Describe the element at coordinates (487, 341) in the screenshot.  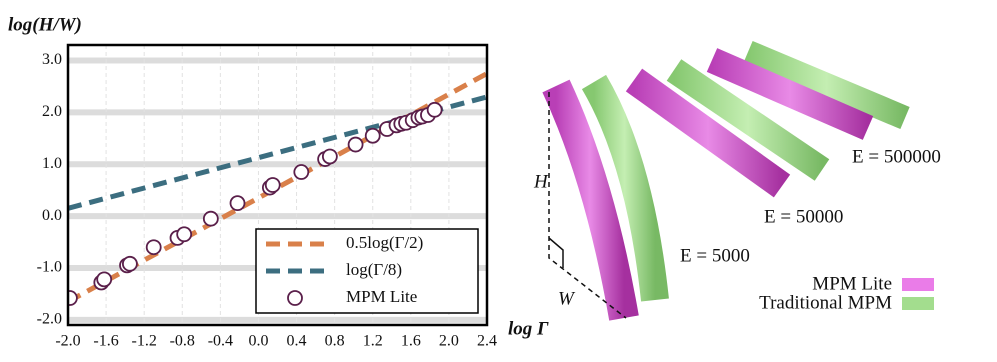
I see `x-tick-label: 2.4` at that location.